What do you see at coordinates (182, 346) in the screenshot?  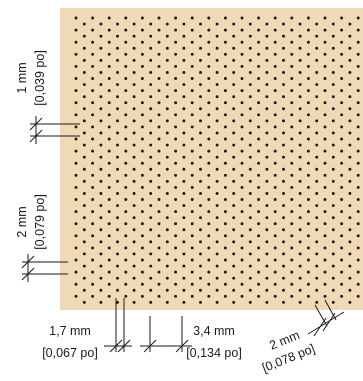 I see `tick-mark` at bounding box center [182, 346].